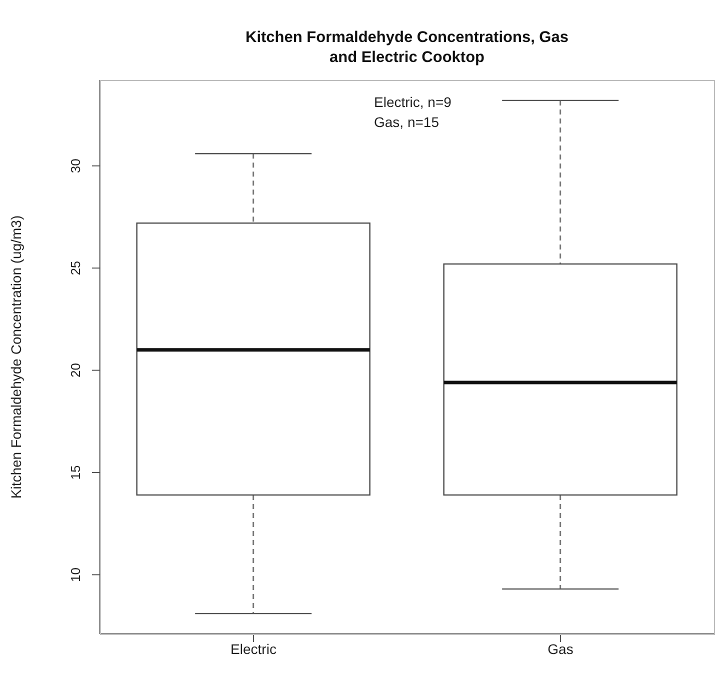 Image resolution: width=719 pixels, height=682 pixels. What do you see at coordinates (75, 370) in the screenshot?
I see `y-tick-label: 20` at bounding box center [75, 370].